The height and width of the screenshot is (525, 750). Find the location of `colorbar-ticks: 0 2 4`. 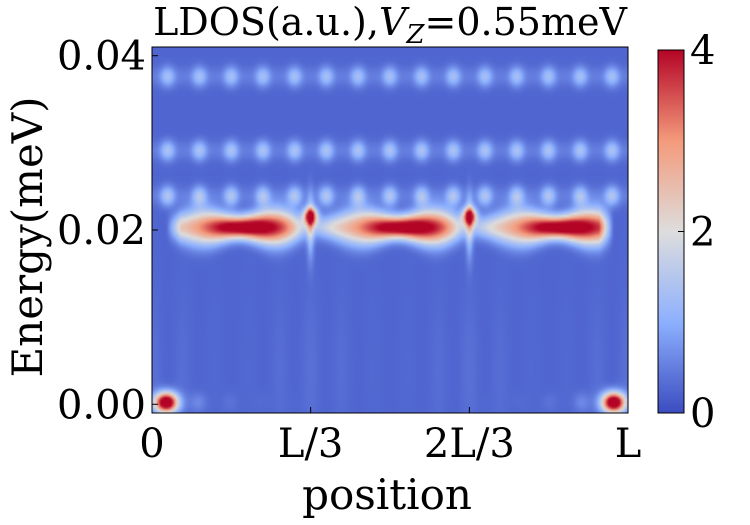

colorbar-ticks: 0 2 4 is located at coordinates (696, 232).